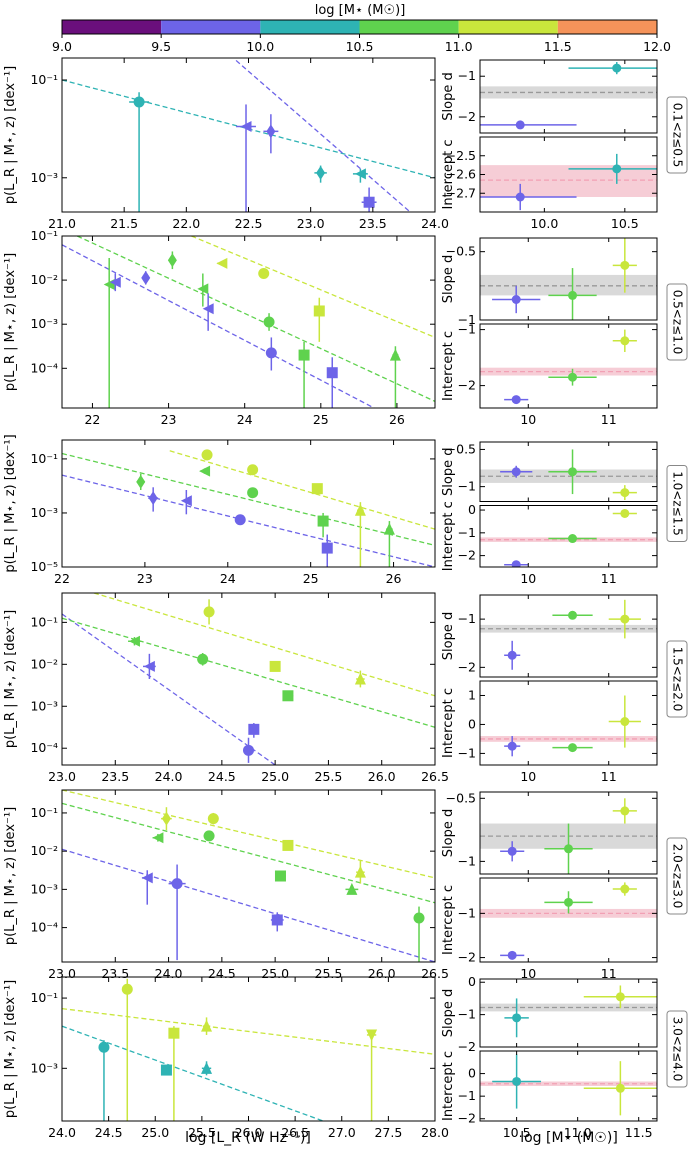 This screenshot has height=1150, width=690. I want to click on param-x-tick-label: 11.0, so click(578, 1132).